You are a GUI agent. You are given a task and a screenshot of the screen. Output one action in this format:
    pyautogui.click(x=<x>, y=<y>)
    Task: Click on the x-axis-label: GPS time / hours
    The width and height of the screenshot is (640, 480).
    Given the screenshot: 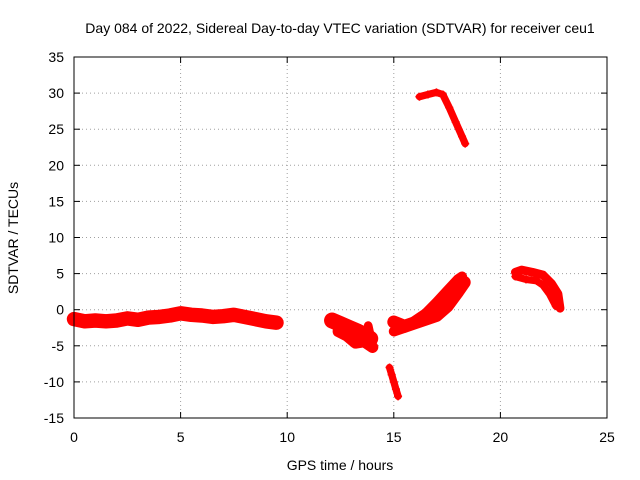 What is the action you would take?
    pyautogui.click(x=340, y=465)
    